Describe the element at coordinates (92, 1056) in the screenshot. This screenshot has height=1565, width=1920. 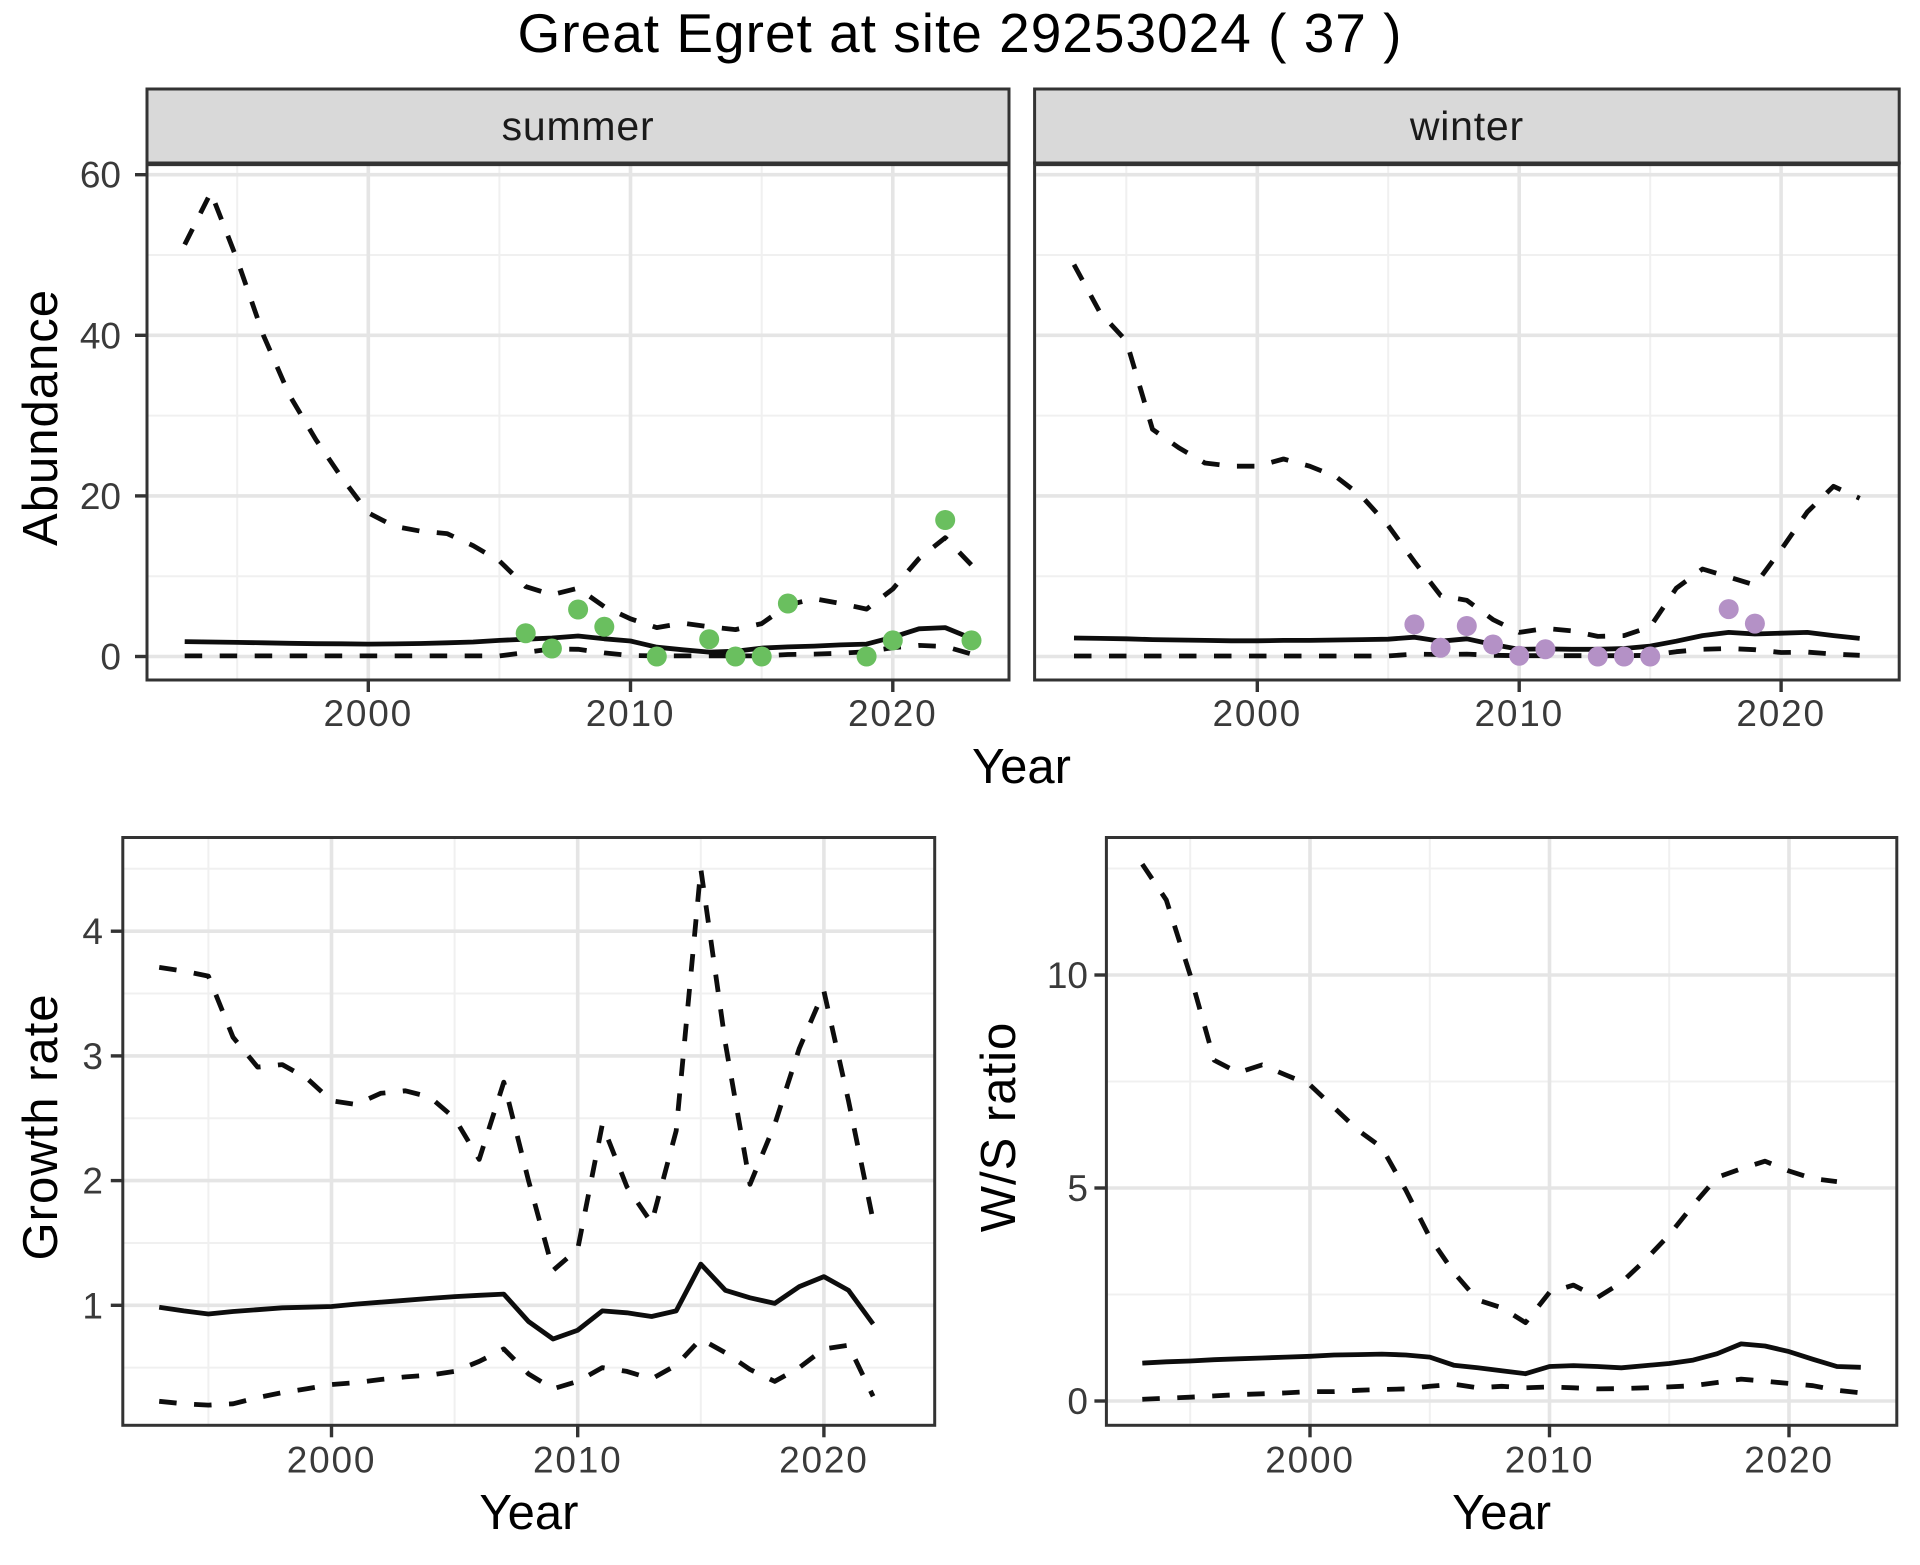
I see `svg-text: 3` at that location.